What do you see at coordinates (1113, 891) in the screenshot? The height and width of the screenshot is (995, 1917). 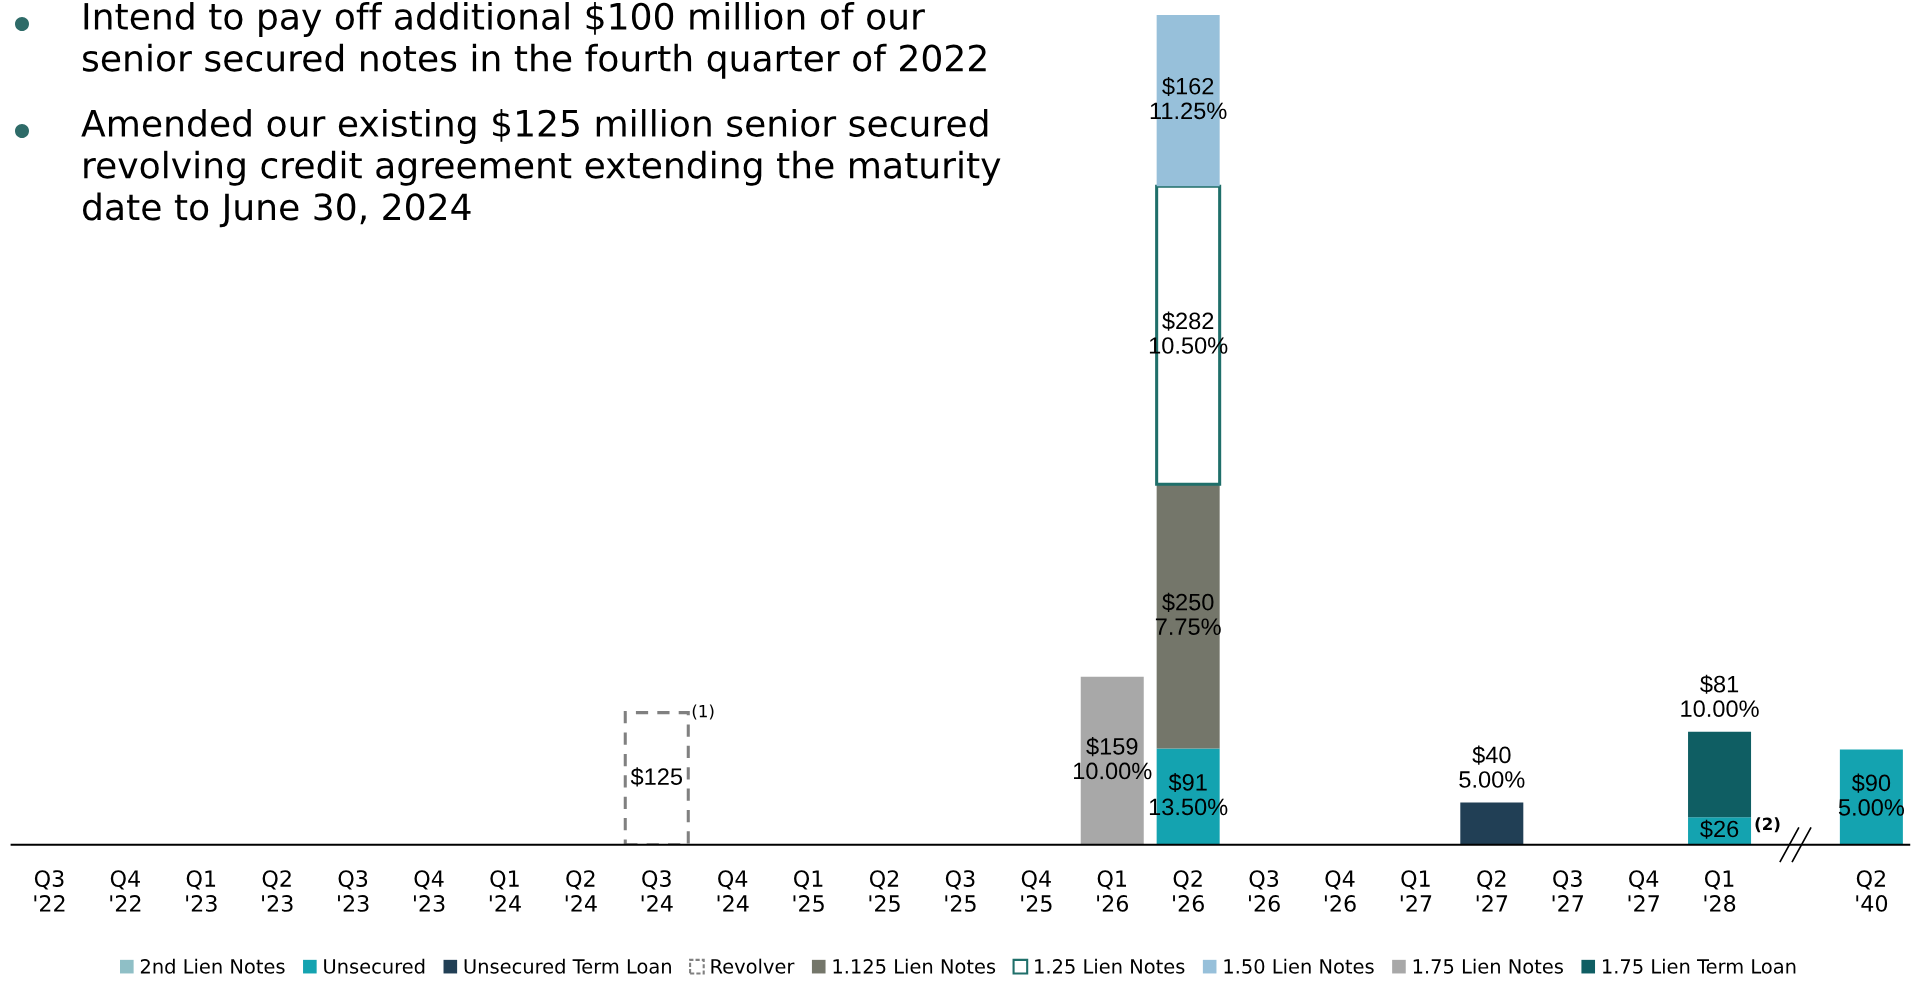 I see `x-tick-label: Q1 '26` at bounding box center [1113, 891].